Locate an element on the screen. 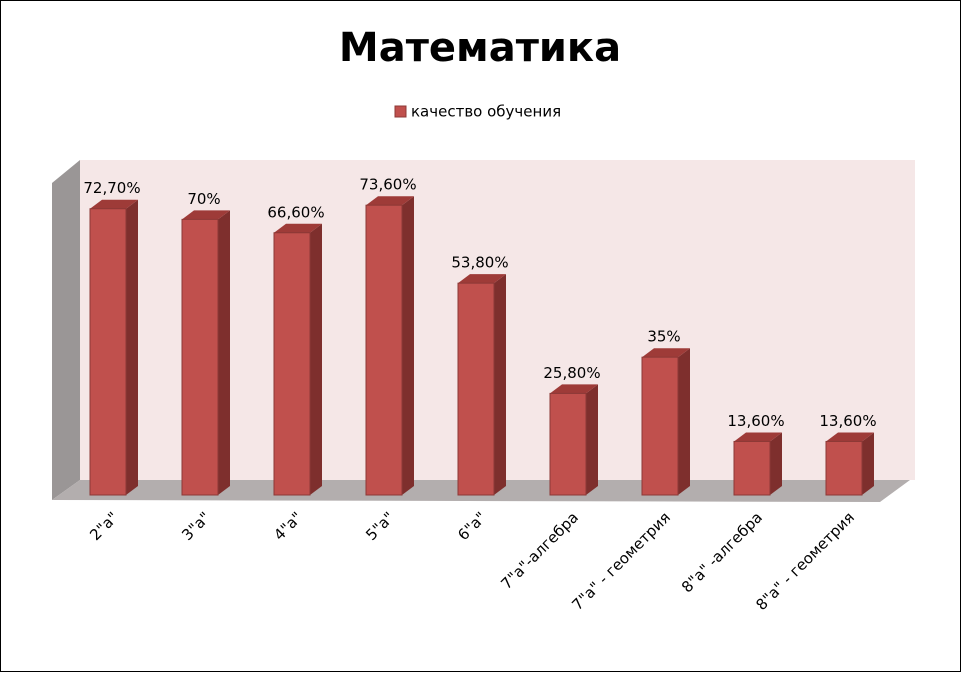  legend-swatch is located at coordinates (400, 111).